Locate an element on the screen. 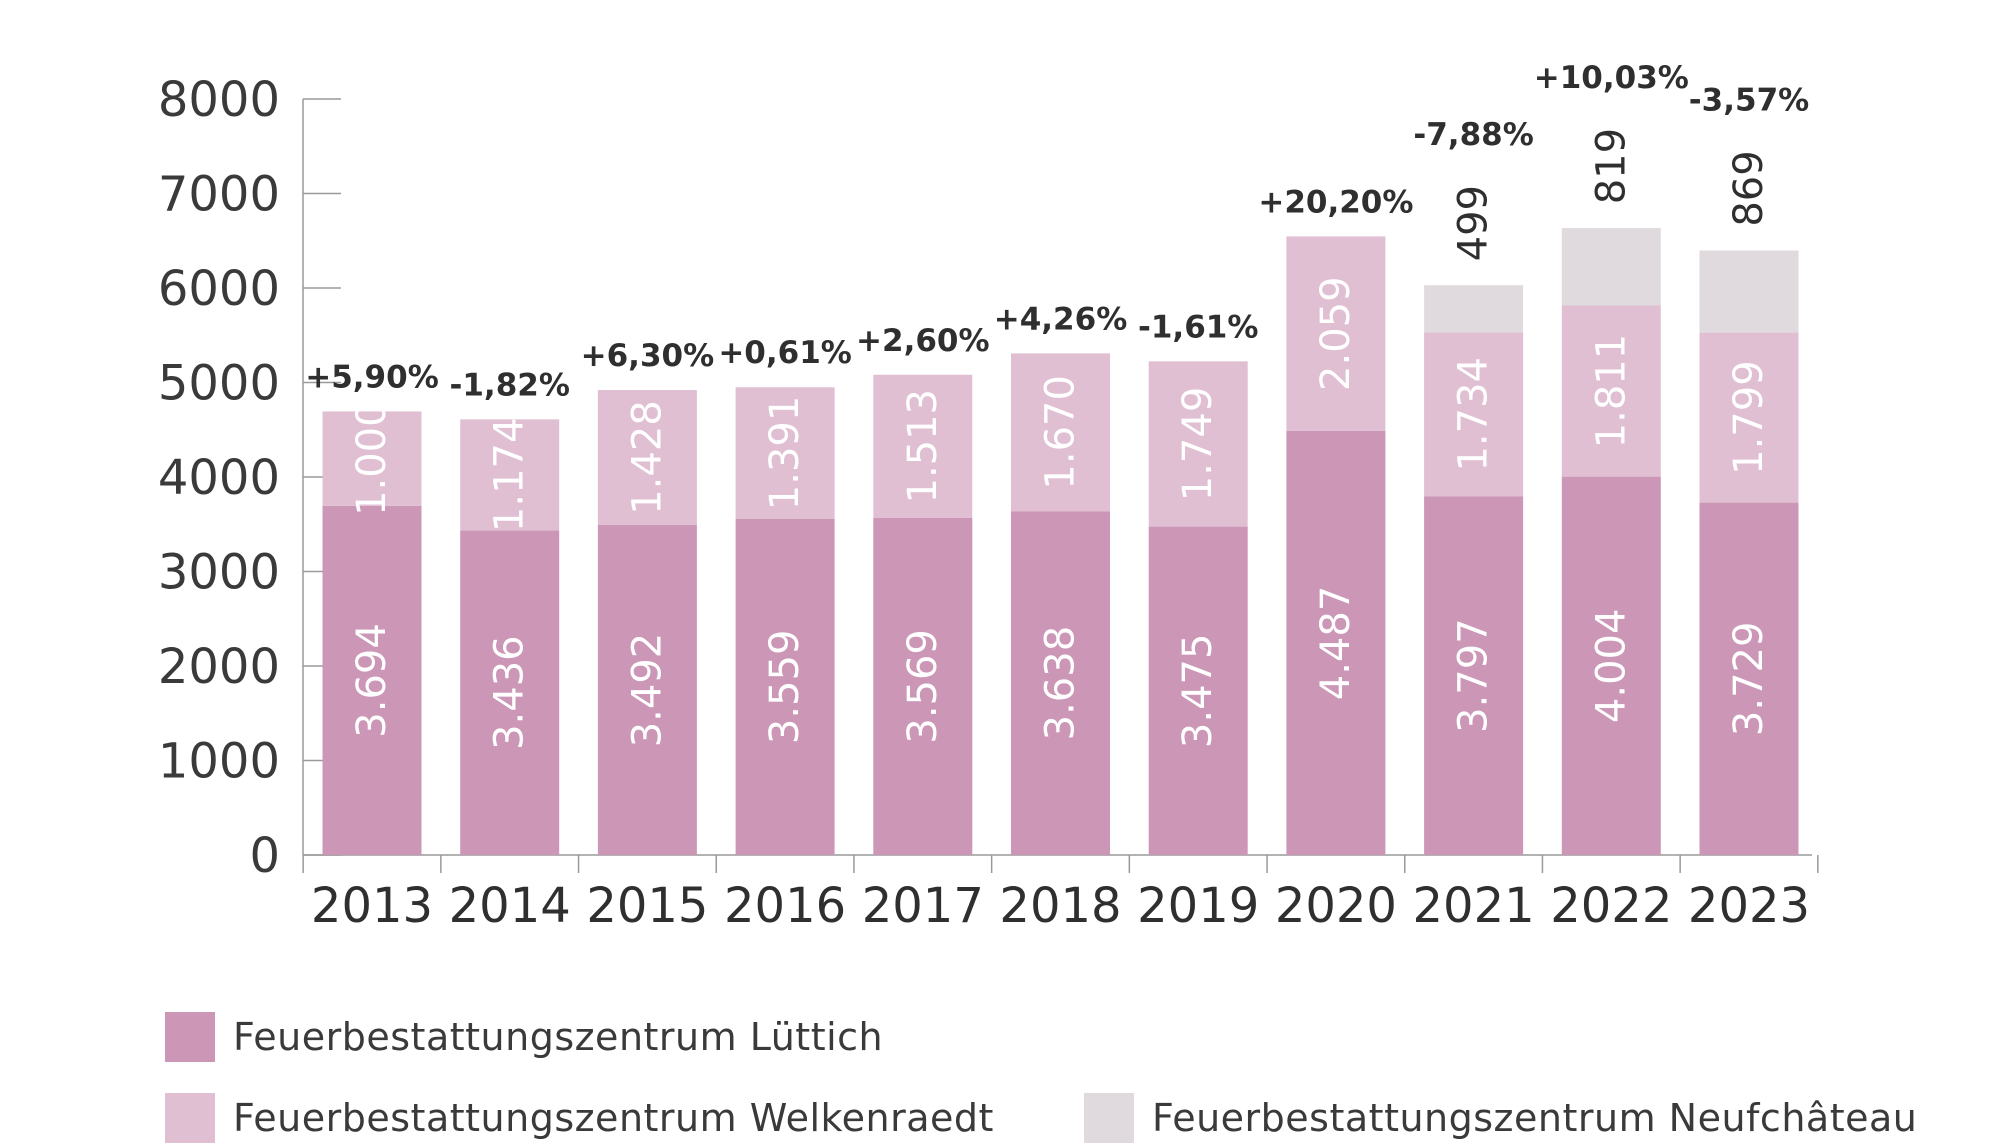 Image resolution: width=2000 pixels, height=1148 pixels. x-tick-label: 2019 is located at coordinates (1198, 906).